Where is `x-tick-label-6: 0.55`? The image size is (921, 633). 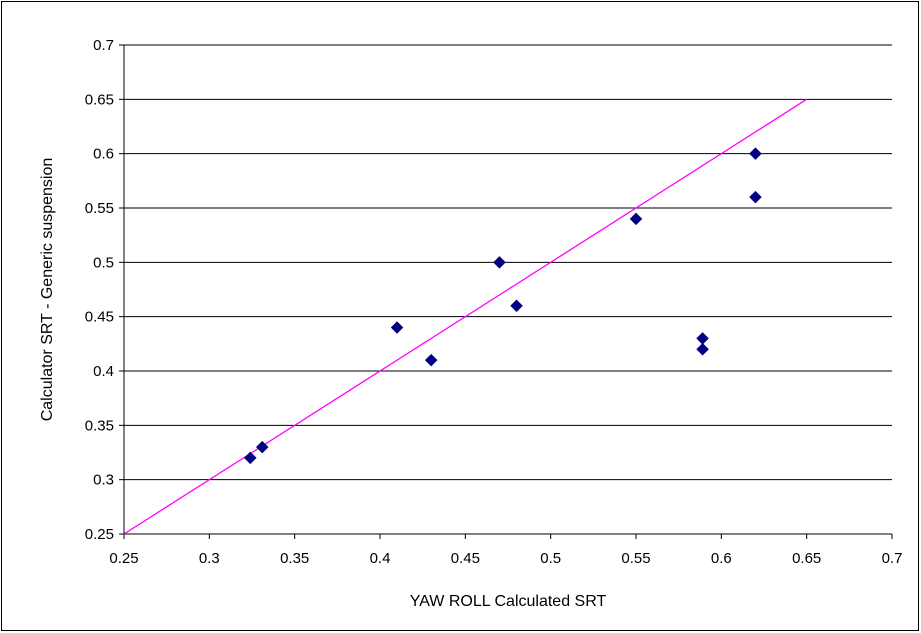
x-tick-label-6: 0.55 is located at coordinates (635, 558).